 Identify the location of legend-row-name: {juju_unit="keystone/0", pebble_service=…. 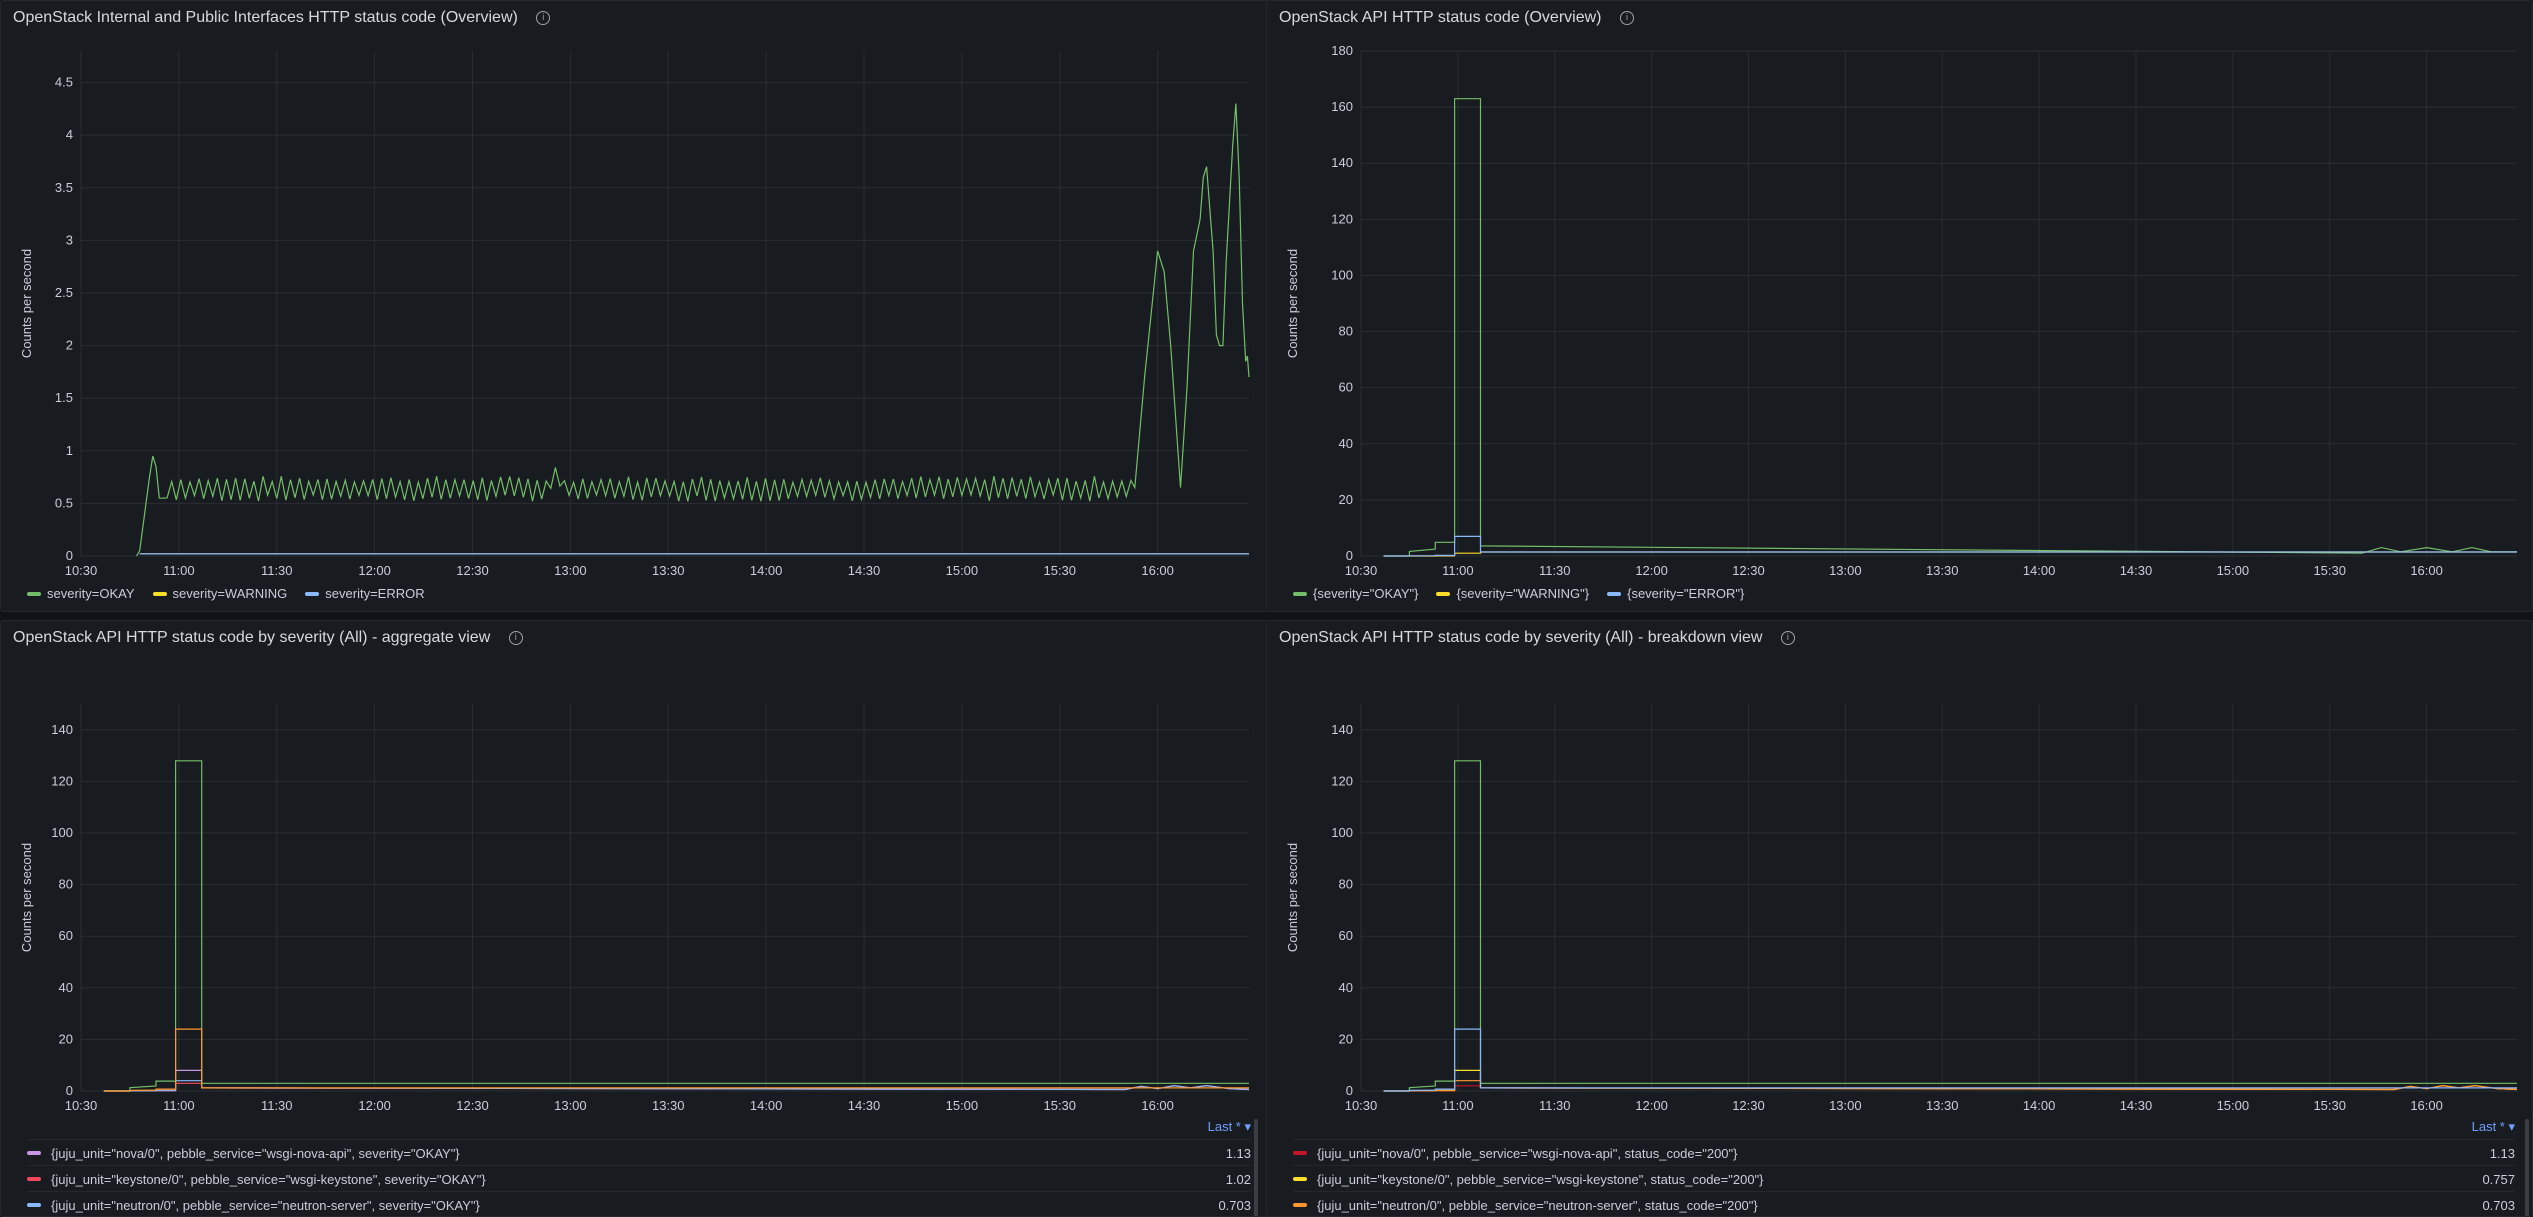
(1540, 1179).